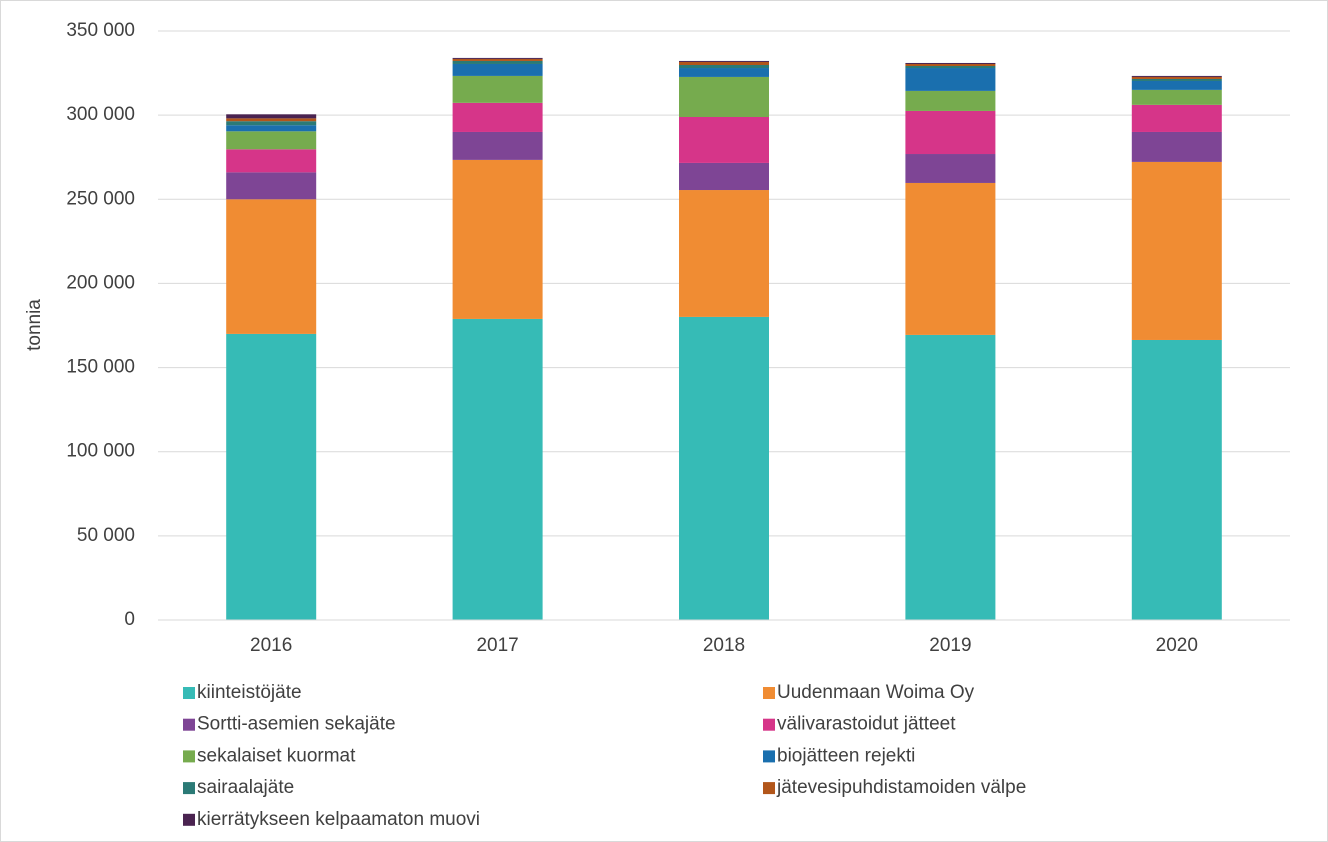 The width and height of the screenshot is (1328, 842). Describe the element at coordinates (866, 724) in the screenshot. I see `legend-label: välivarastoidut jätteet` at that location.